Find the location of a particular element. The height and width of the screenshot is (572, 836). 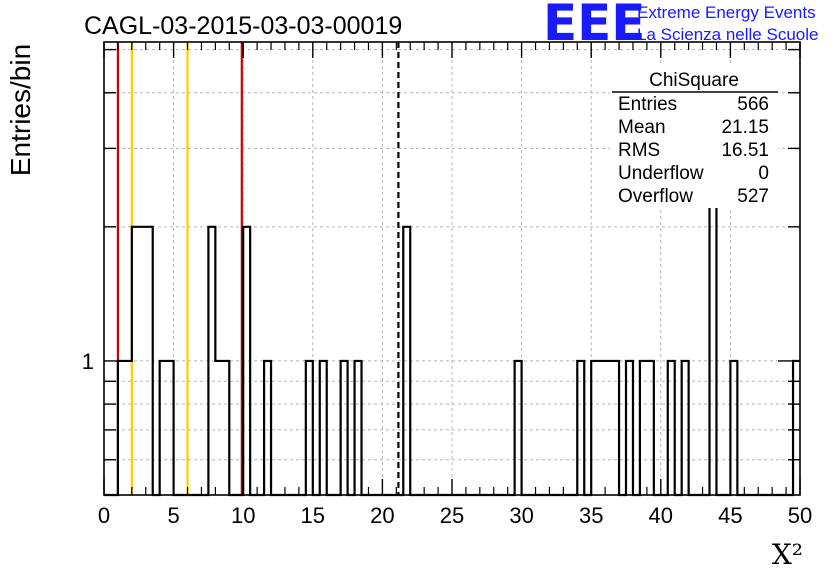

x-tick-label: 20 is located at coordinates (382, 515).